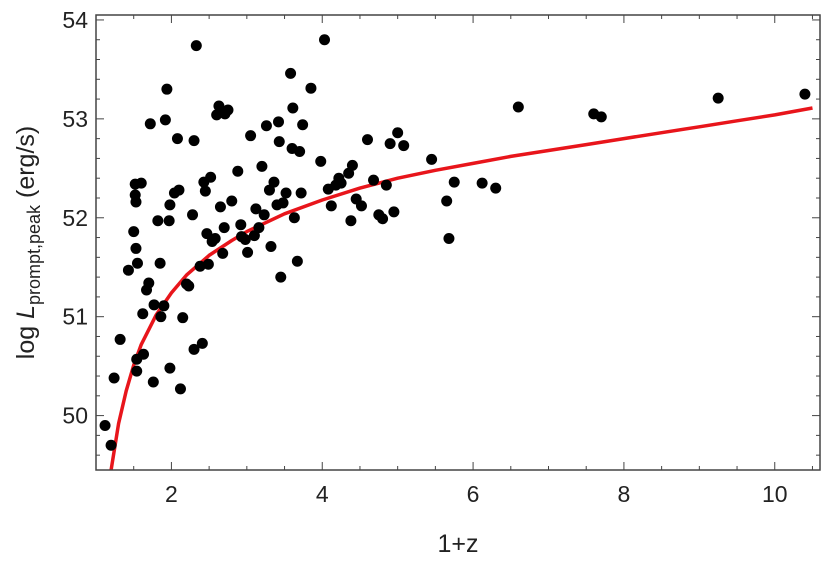 The image size is (830, 561). I want to click on x-tick-label: 10, so click(775, 494).